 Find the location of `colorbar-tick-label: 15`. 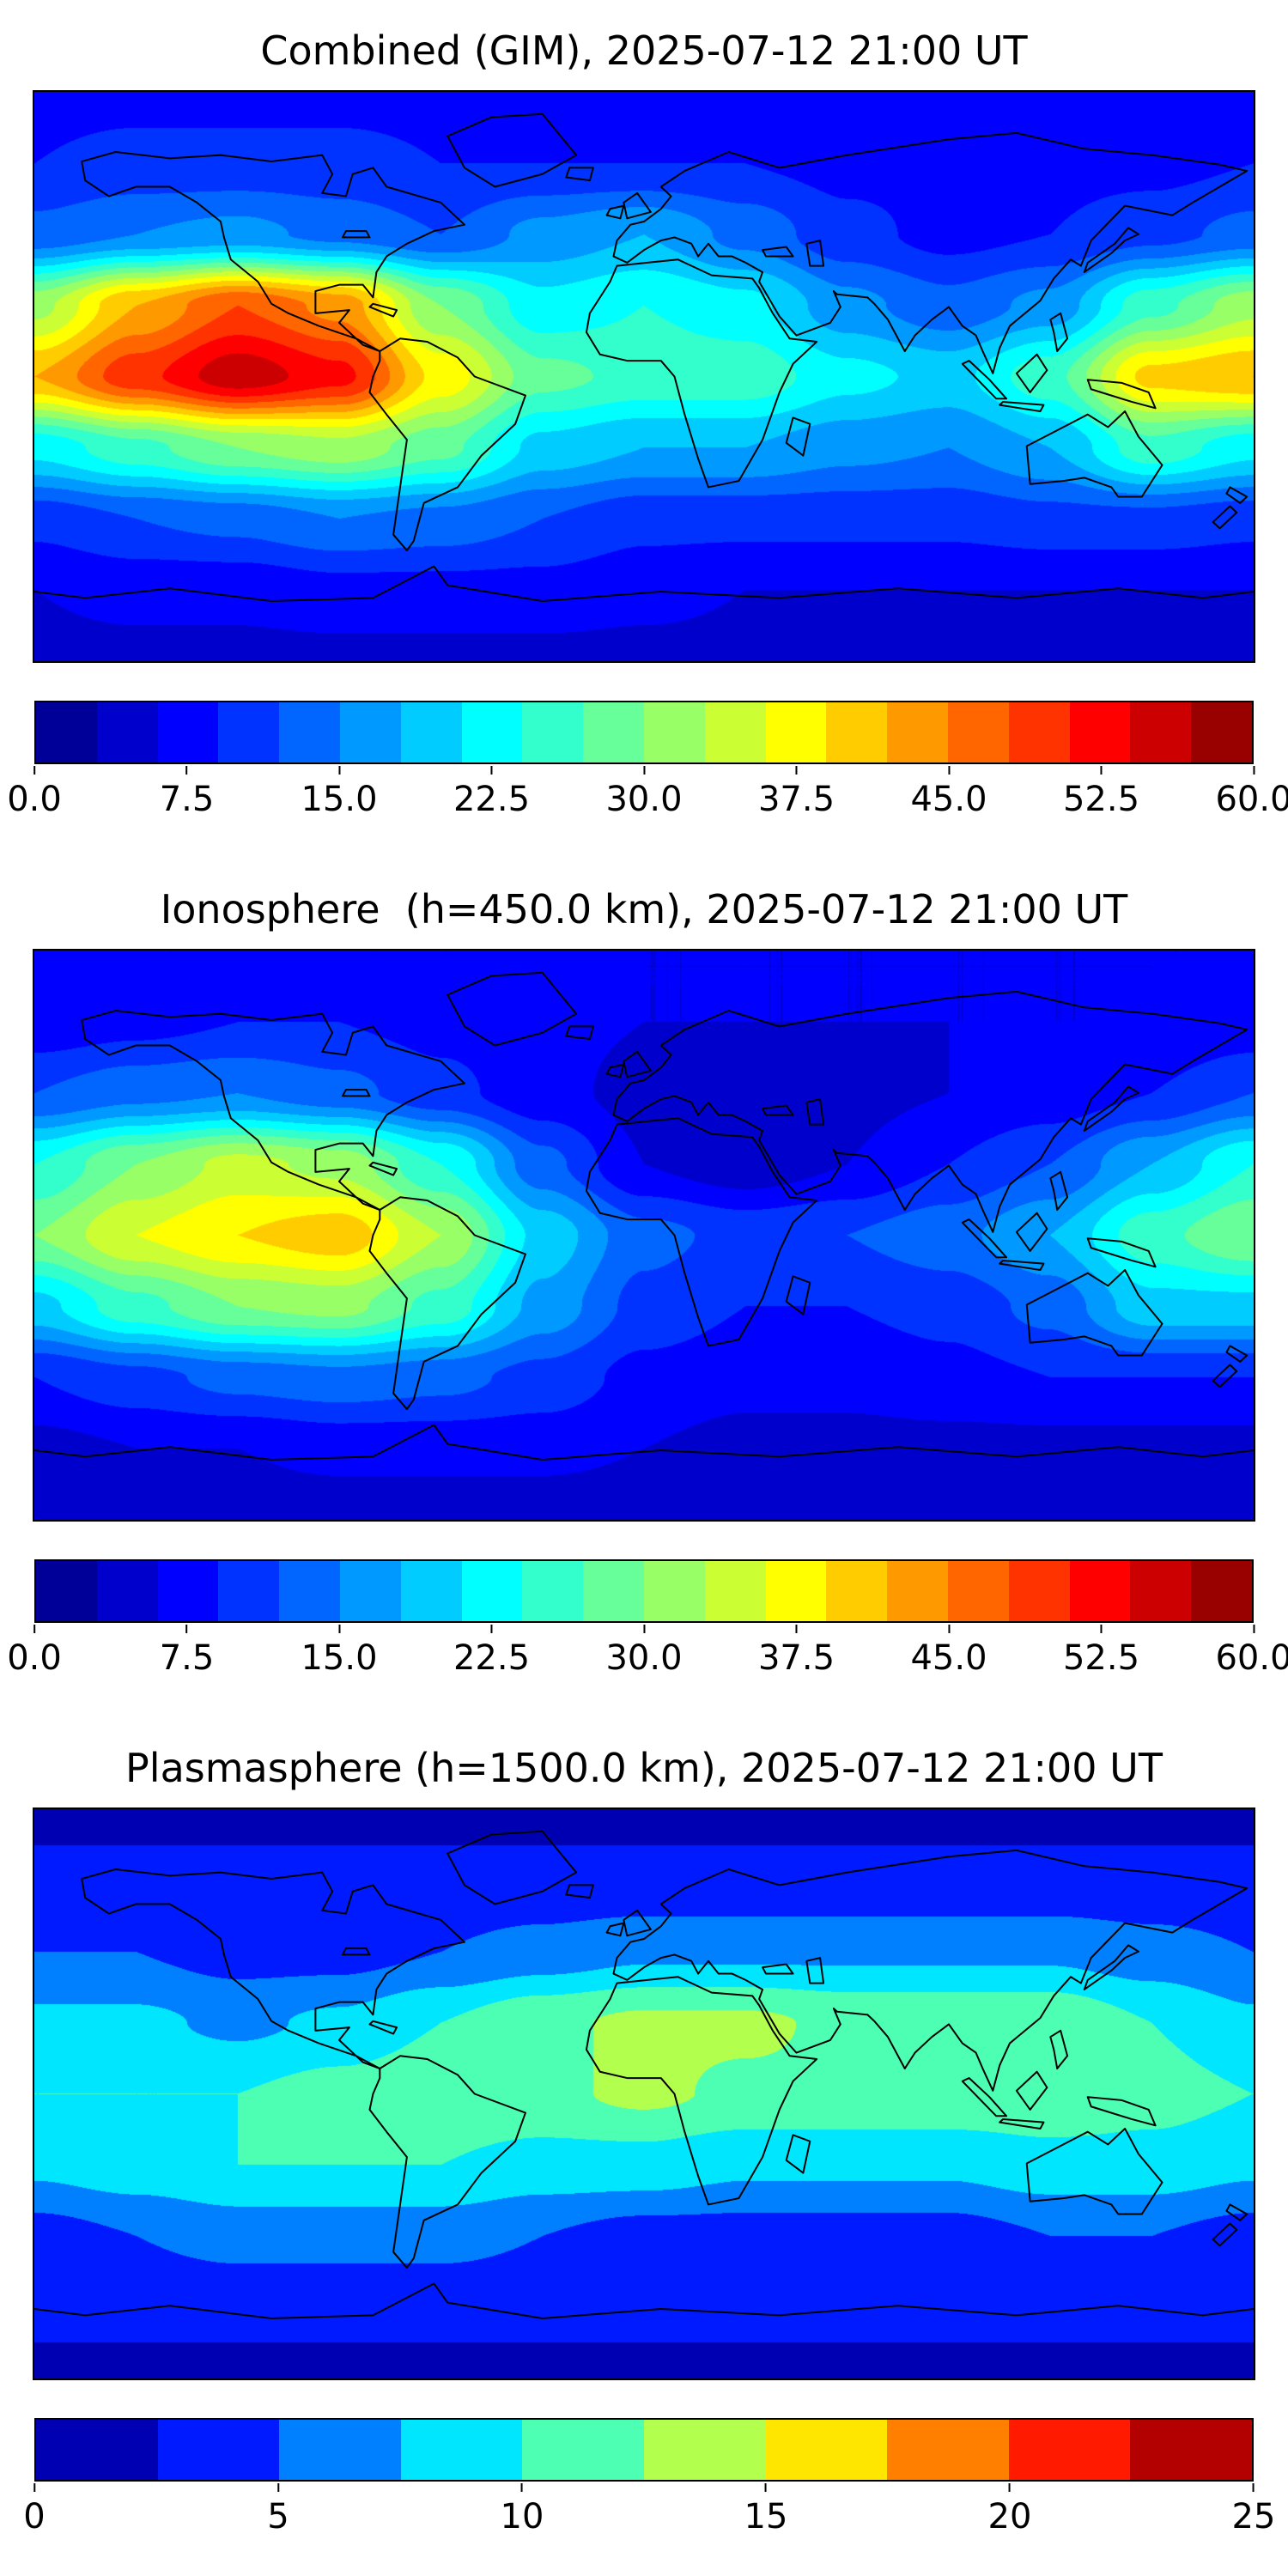

colorbar-tick-label: 15 is located at coordinates (766, 2510).